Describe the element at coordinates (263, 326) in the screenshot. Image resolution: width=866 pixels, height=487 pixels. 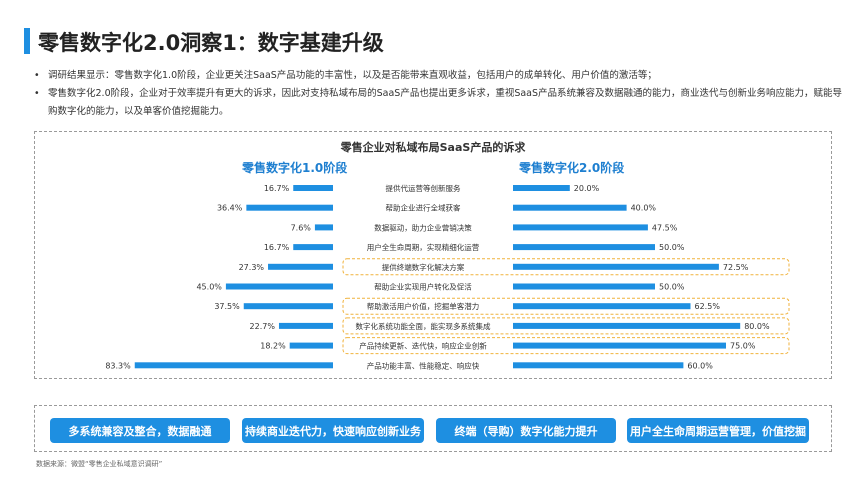
I see `left-data-label: 22.7%` at that location.